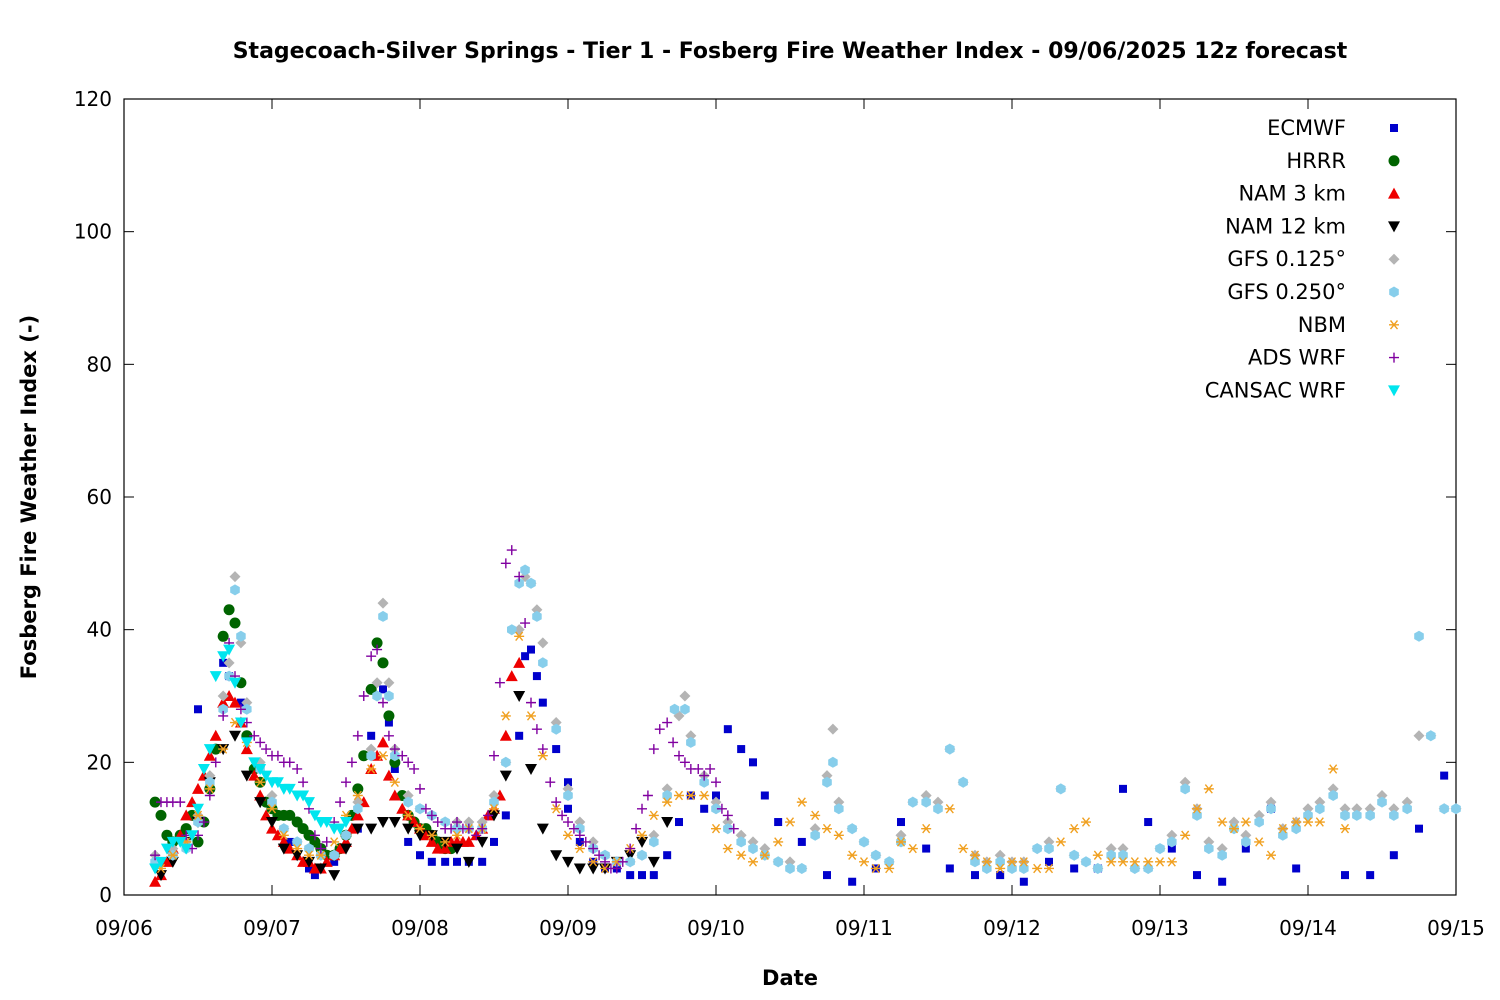 The height and width of the screenshot is (1000, 1500). Describe the element at coordinates (93, 99) in the screenshot. I see `y-tick-label: 120` at that location.